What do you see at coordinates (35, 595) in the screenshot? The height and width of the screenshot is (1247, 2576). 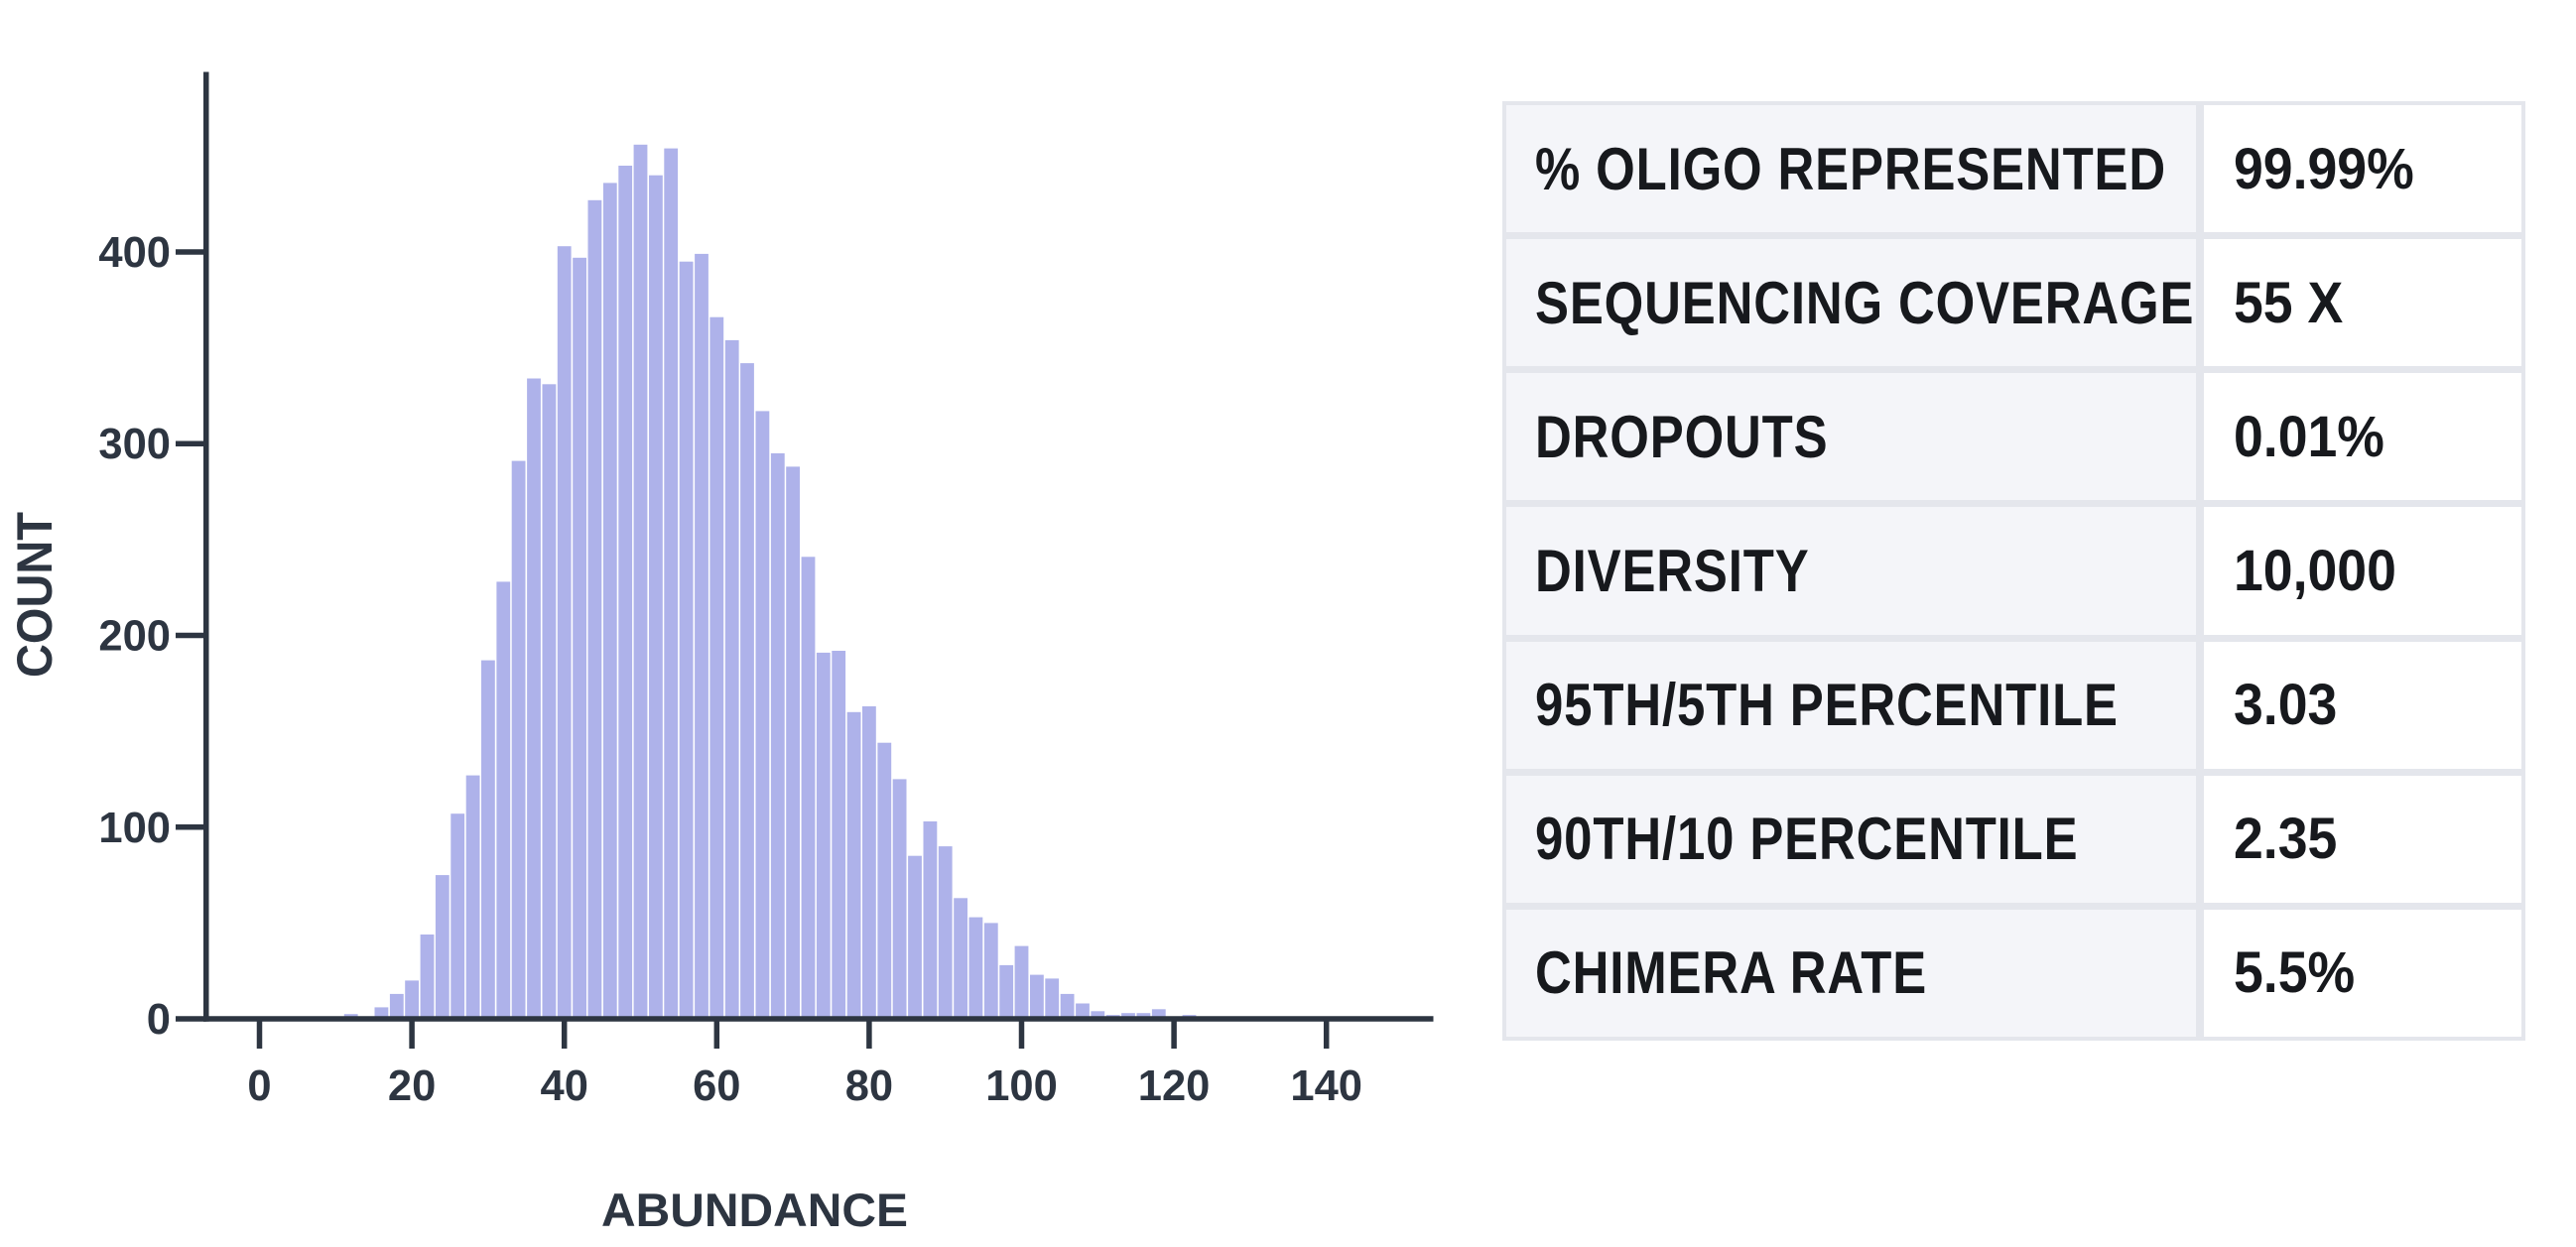 I see `svg-text: COUNT` at bounding box center [35, 595].